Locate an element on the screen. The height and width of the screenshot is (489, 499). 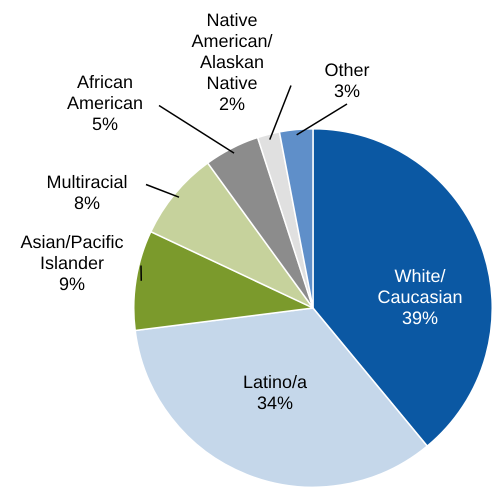
data-label: 3% is located at coordinates (347, 90).